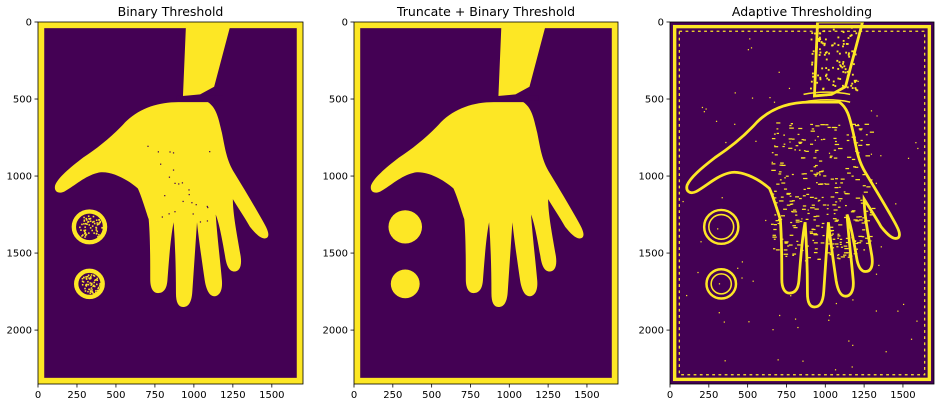  I want to click on wrist-lines, so click(827, 97).